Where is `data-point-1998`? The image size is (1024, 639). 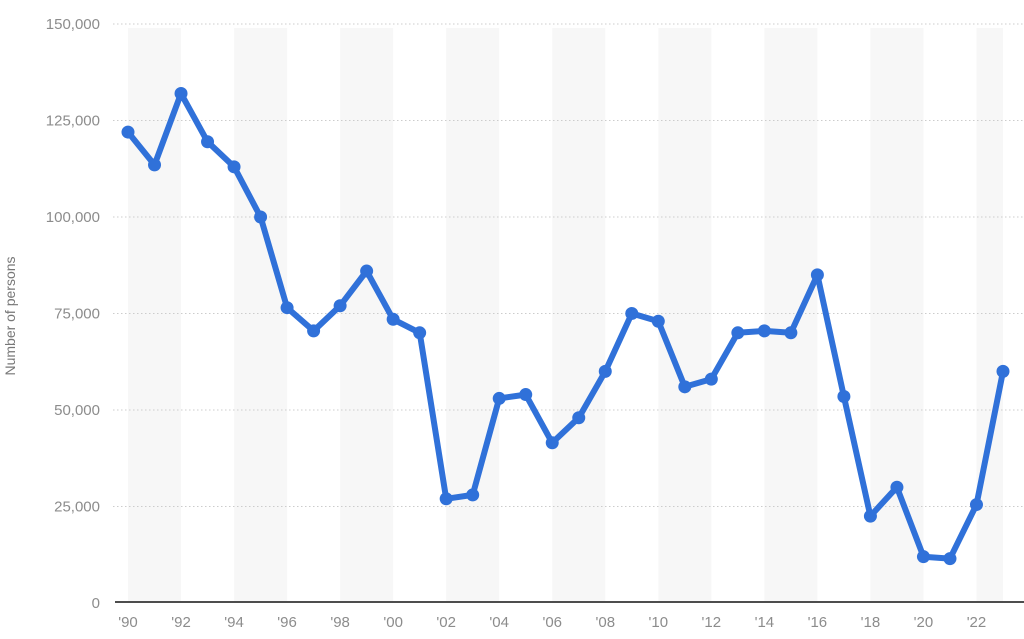
data-point-1998 is located at coordinates (340, 306).